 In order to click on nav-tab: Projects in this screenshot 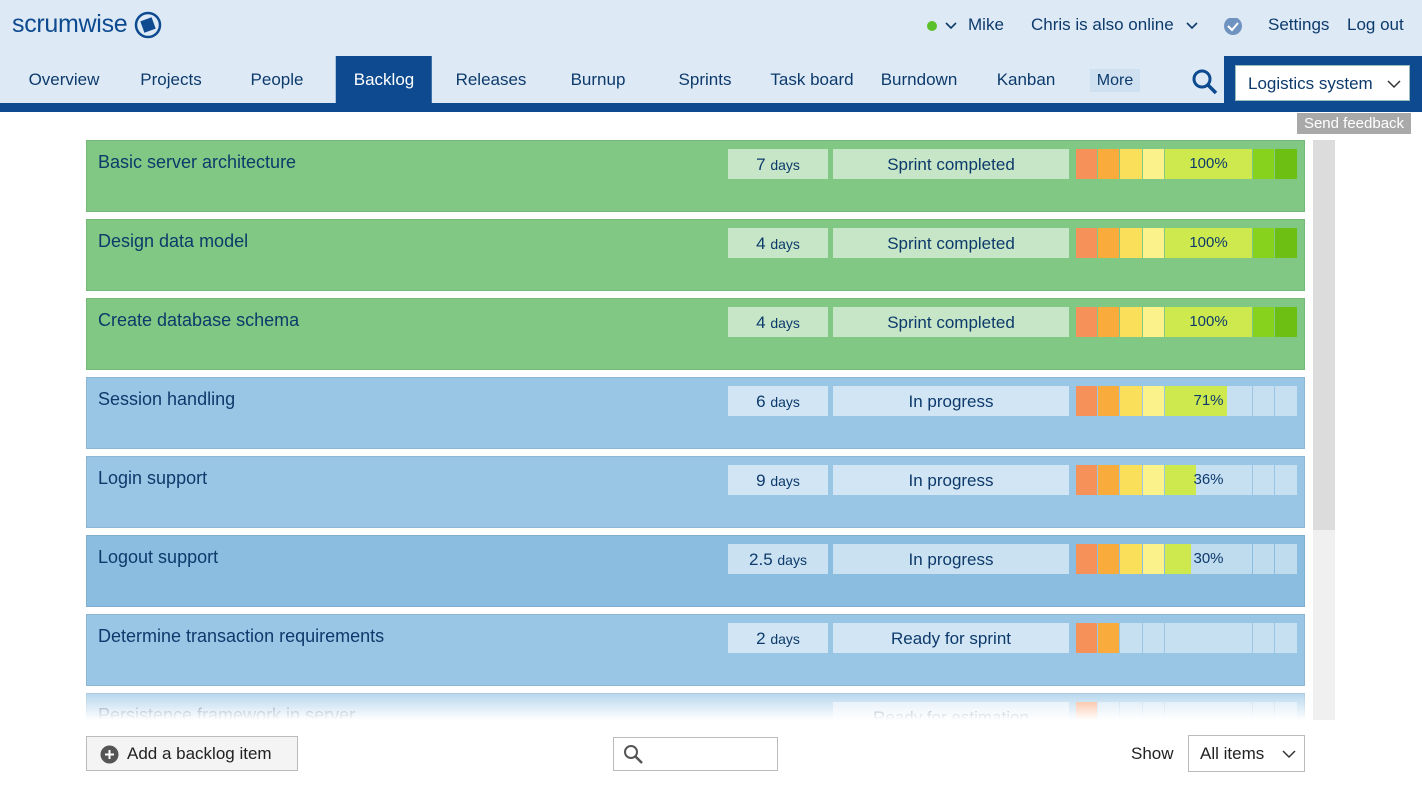, I will do `click(171, 79)`.